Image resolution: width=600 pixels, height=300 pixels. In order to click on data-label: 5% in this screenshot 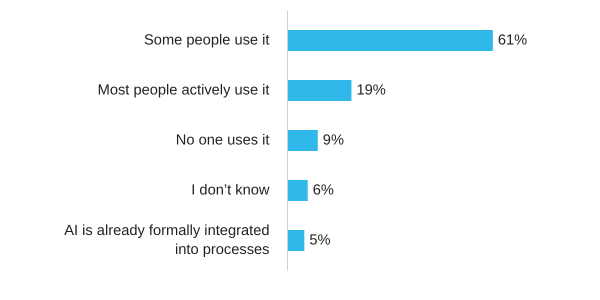, I will do `click(320, 240)`.